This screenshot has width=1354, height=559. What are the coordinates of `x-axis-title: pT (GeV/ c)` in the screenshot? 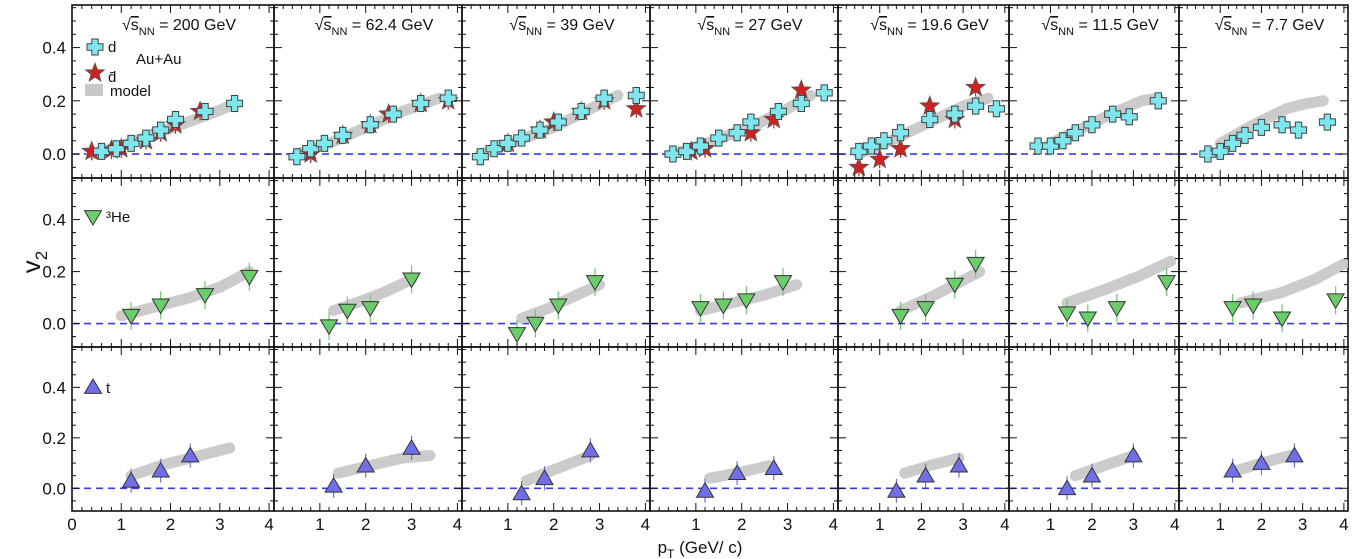 It's located at (700, 548).